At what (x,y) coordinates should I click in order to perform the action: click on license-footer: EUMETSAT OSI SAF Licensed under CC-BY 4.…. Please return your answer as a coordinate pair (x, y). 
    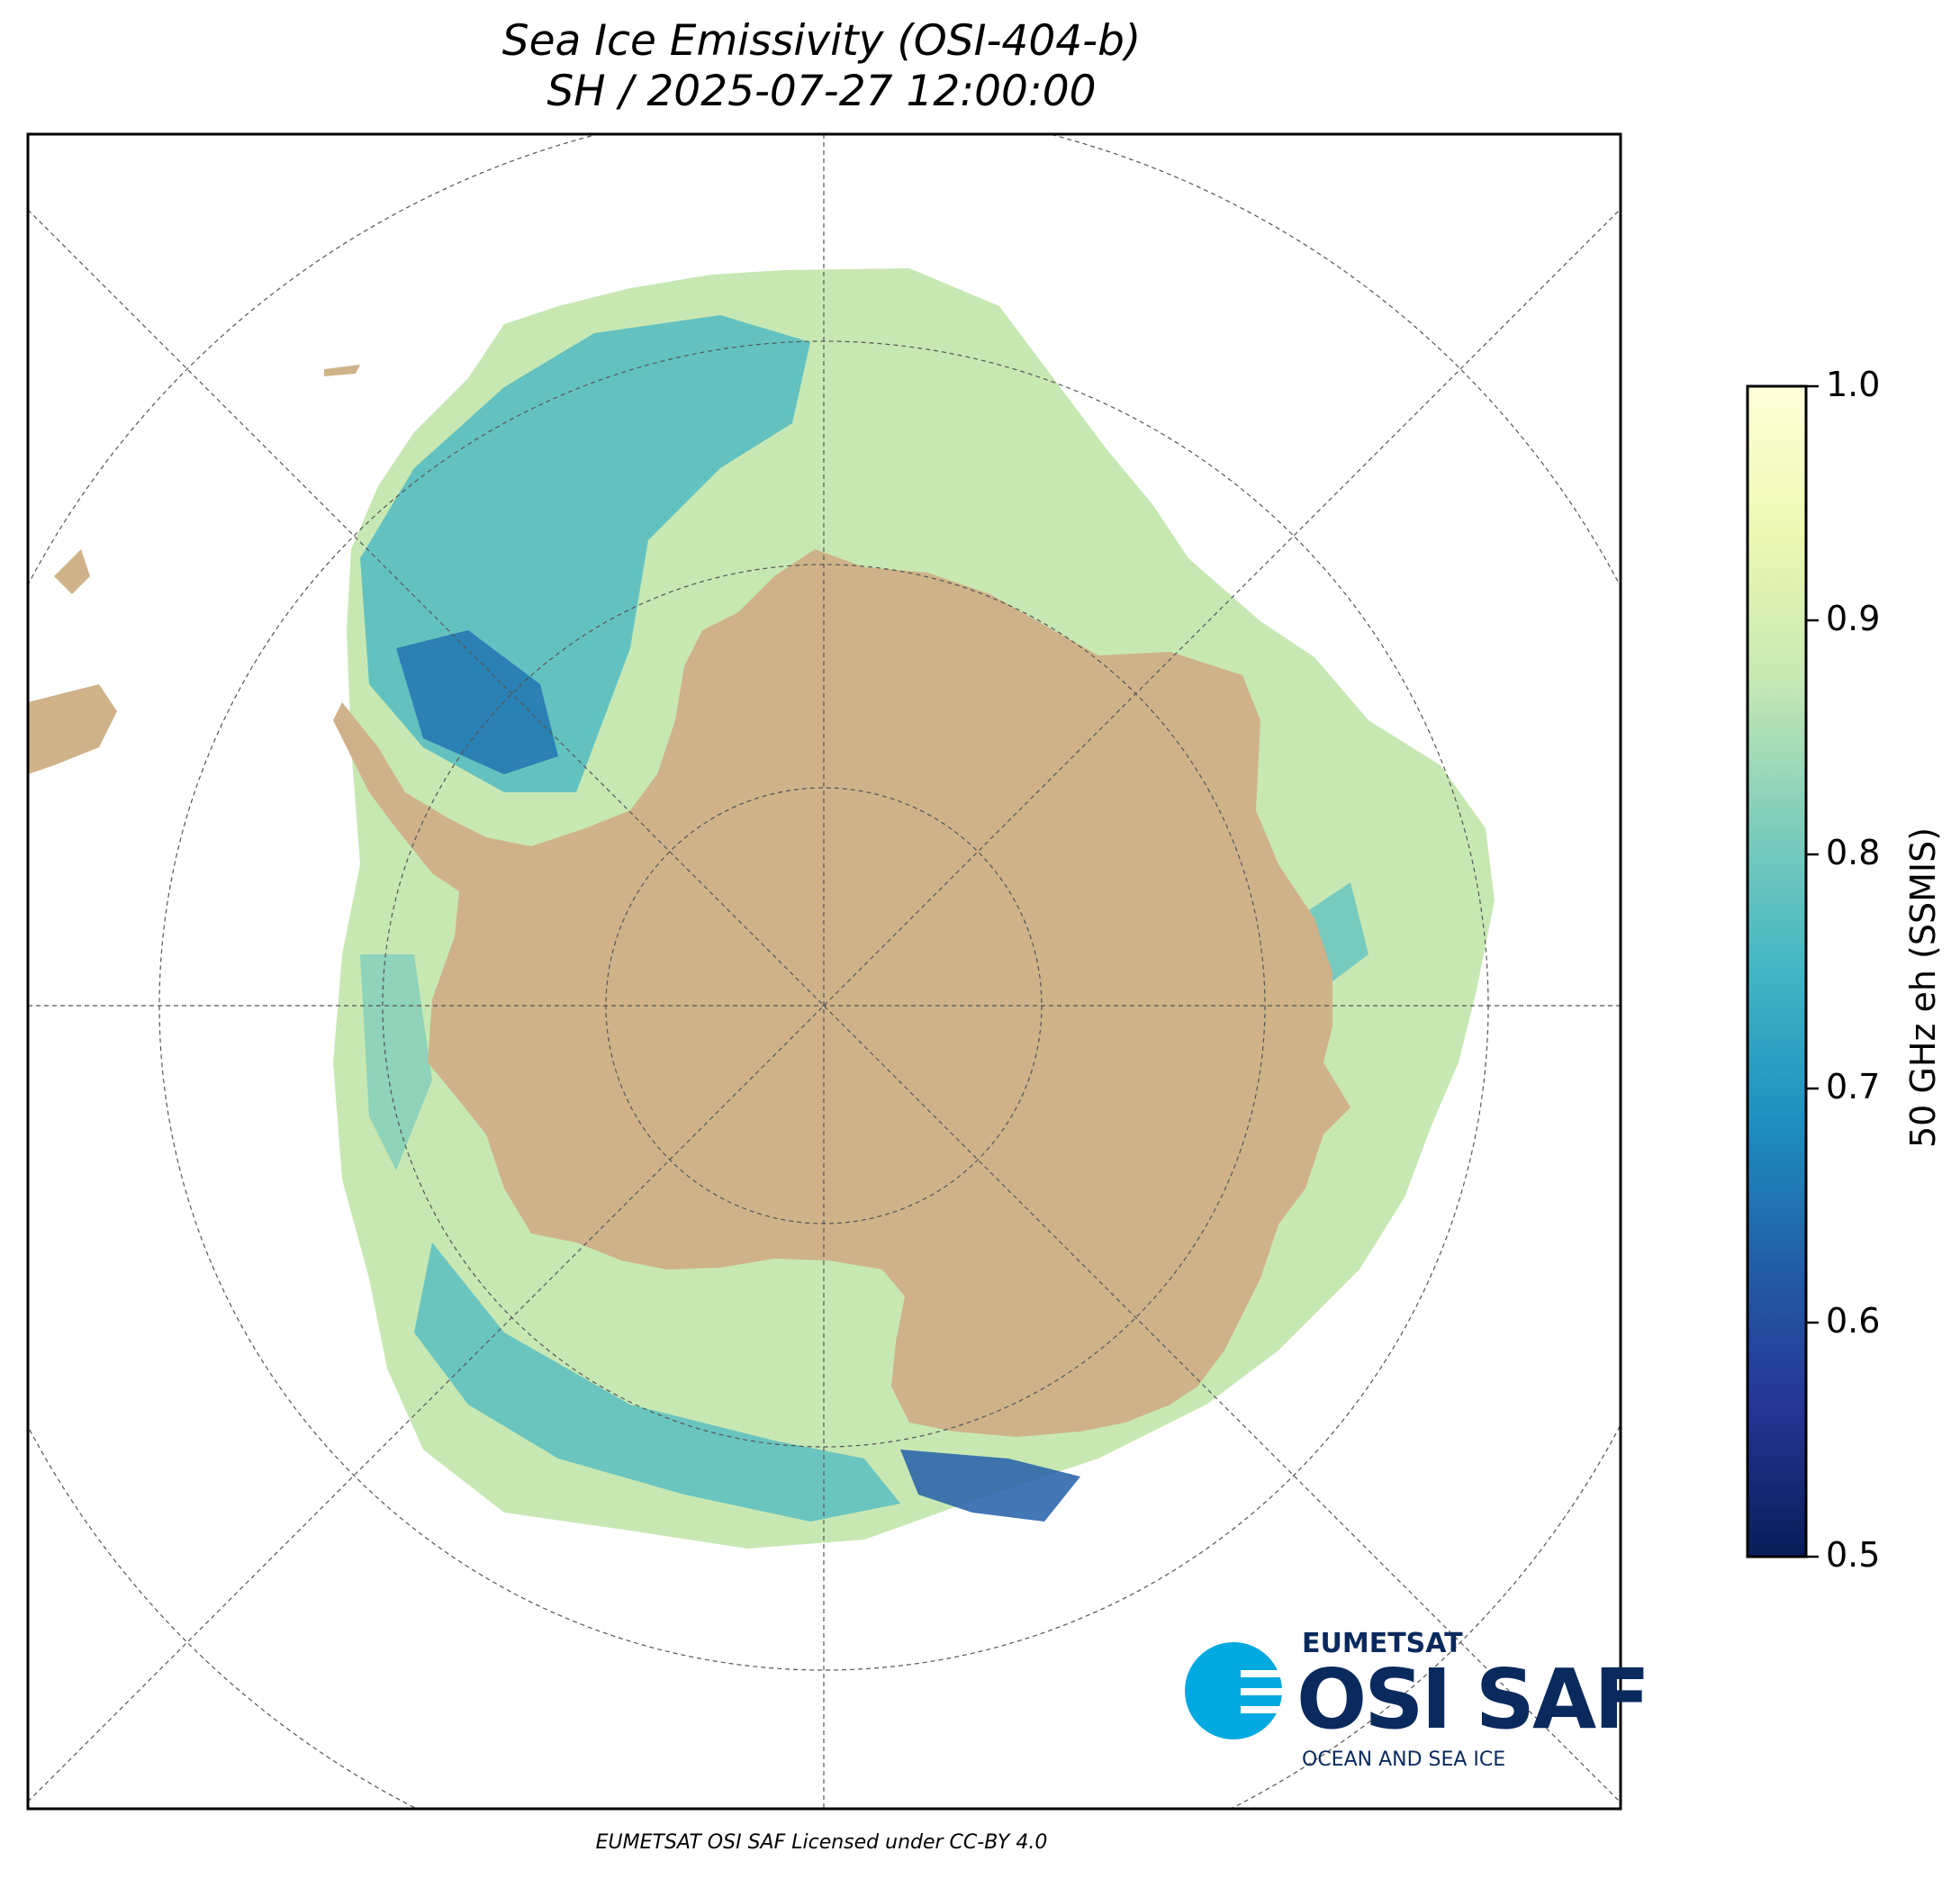
    Looking at the image, I should click on (821, 1842).